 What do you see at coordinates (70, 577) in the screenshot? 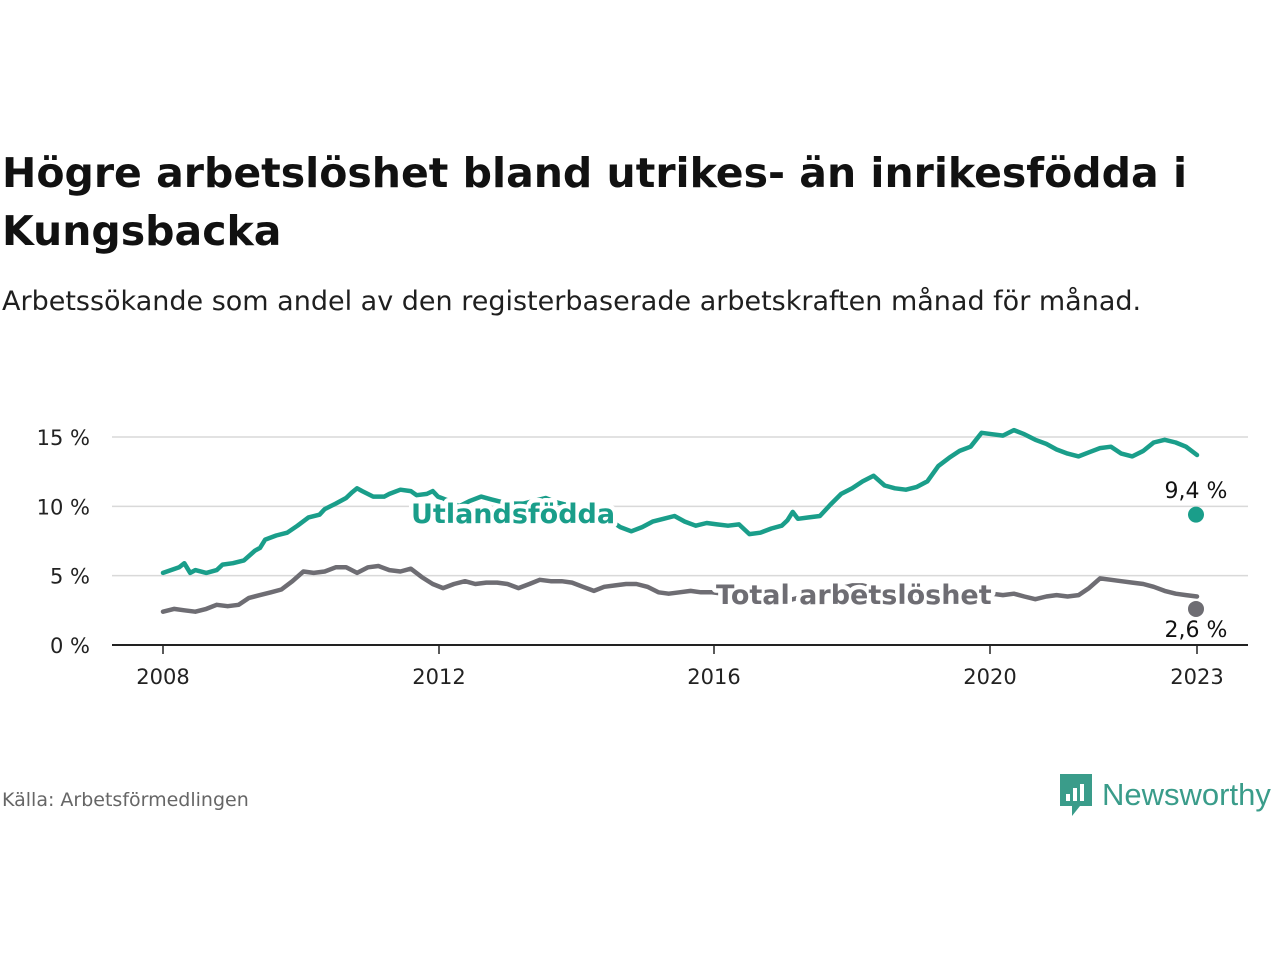
I see `y-tick-label: 5 %` at bounding box center [70, 577].